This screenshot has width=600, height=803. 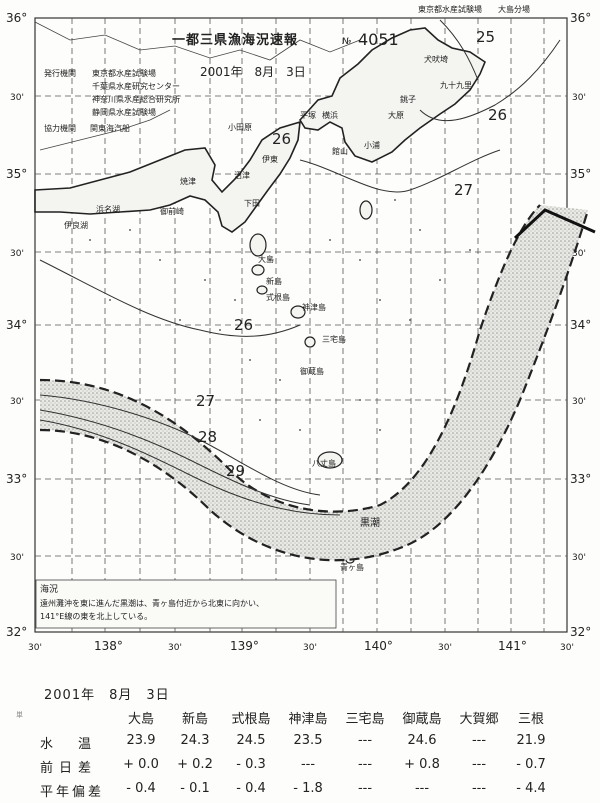 I want to click on table-cell: 24.5, so click(x=251, y=740).